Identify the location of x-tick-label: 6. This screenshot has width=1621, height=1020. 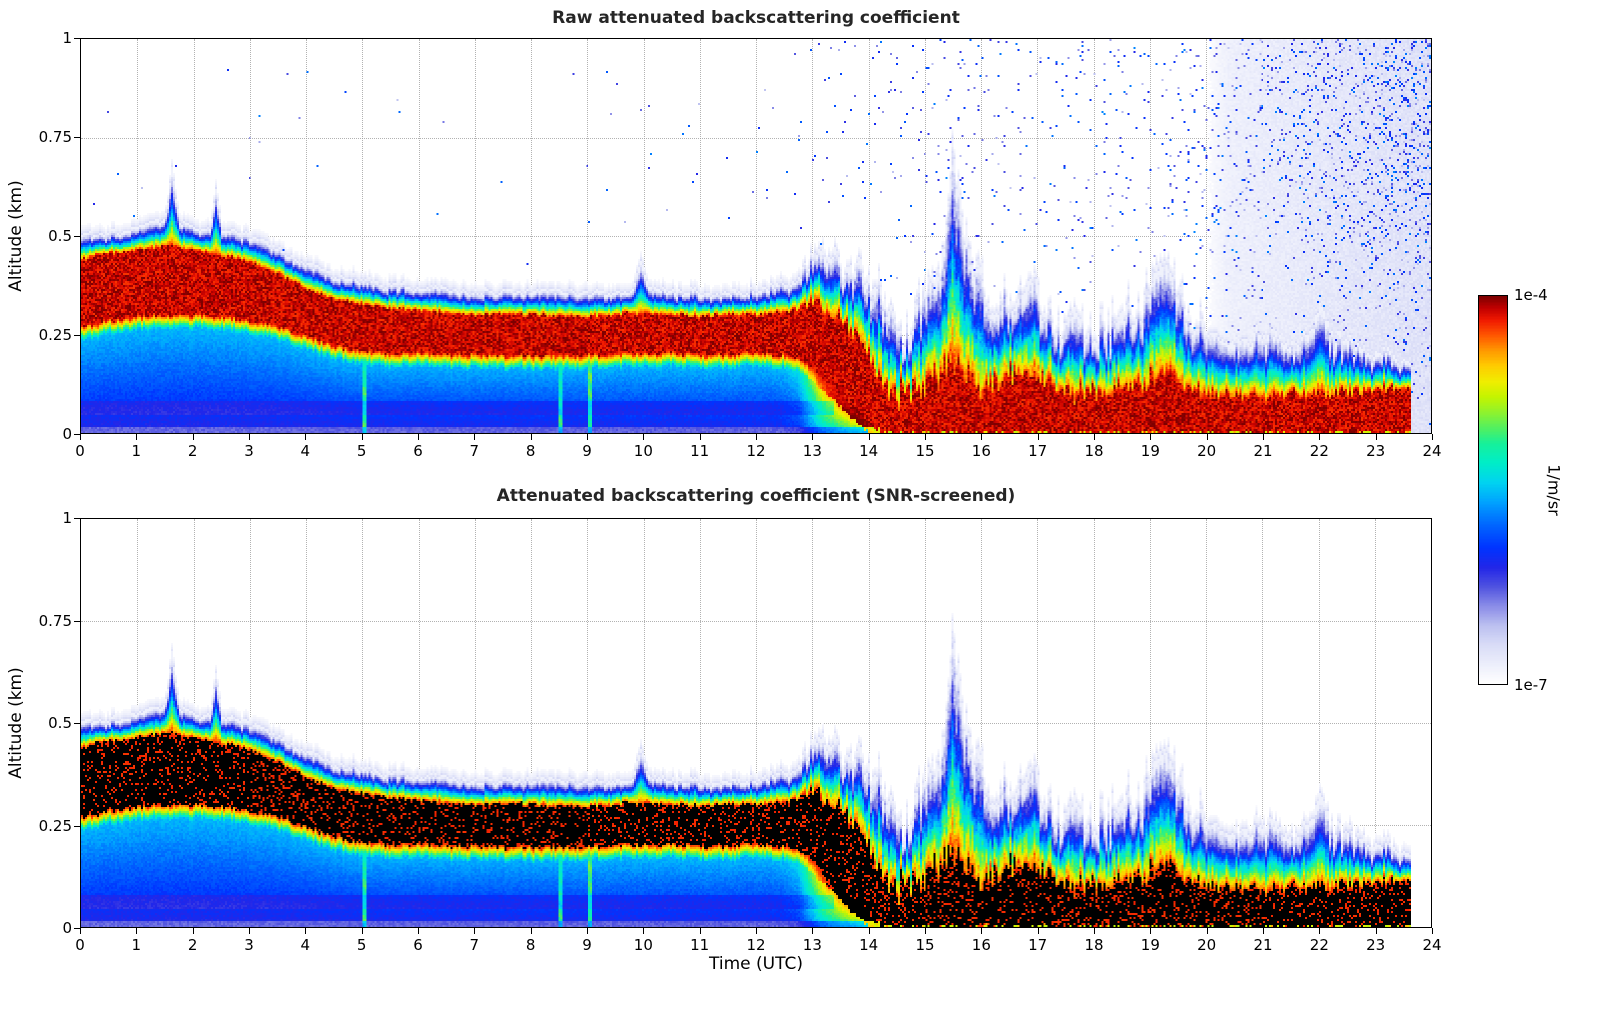
(418, 945).